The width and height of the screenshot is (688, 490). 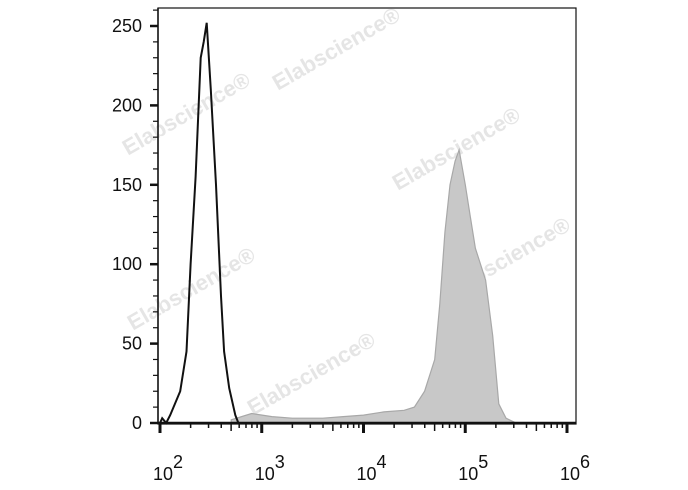 I want to click on y-tick-label: 200, so click(x=127, y=105).